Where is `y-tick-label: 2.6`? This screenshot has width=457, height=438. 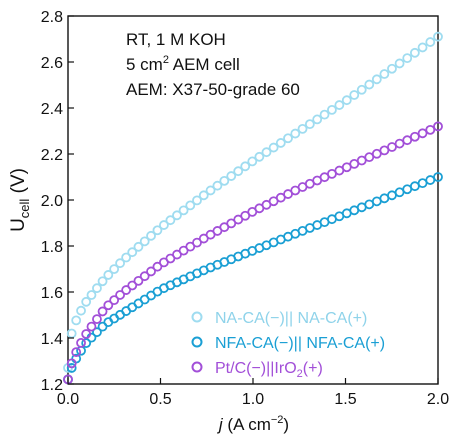 y-tick-label: 2.6 is located at coordinates (52, 63).